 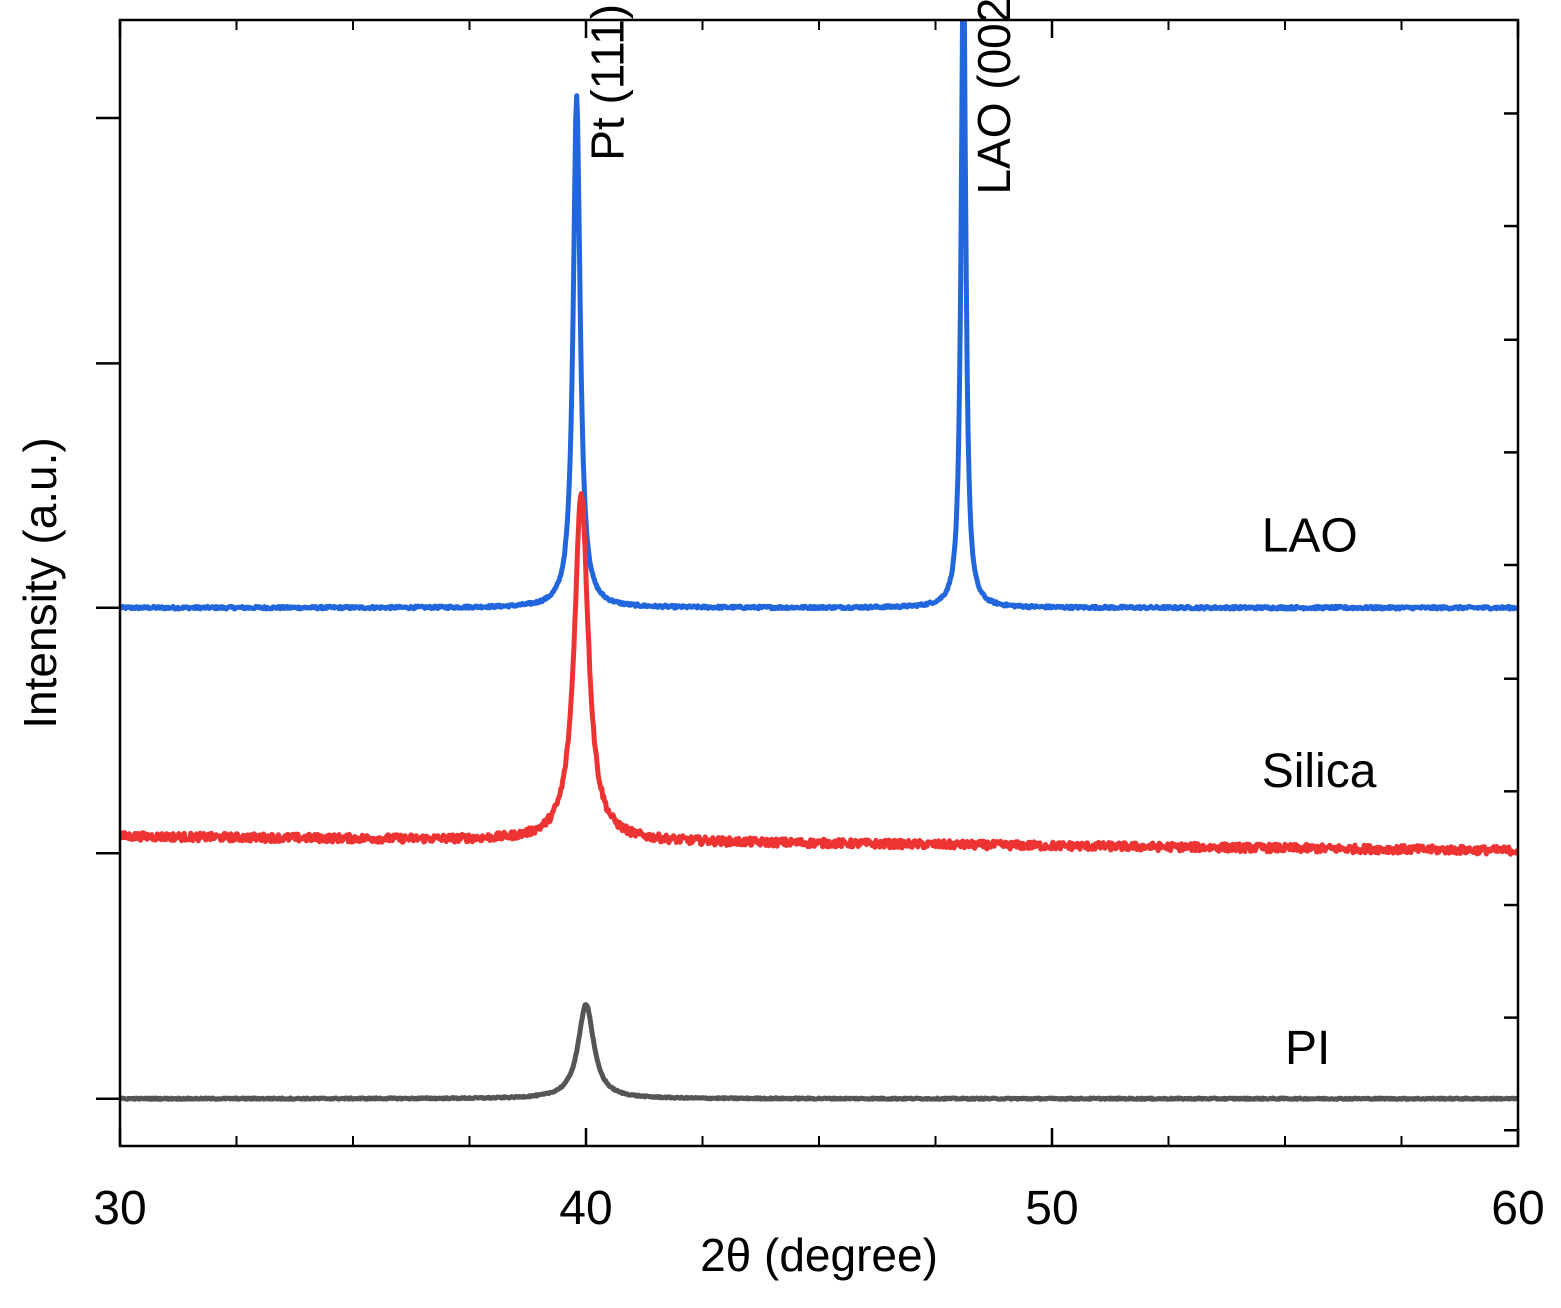 What do you see at coordinates (1319, 771) in the screenshot?
I see `series-label-silica: Silica` at bounding box center [1319, 771].